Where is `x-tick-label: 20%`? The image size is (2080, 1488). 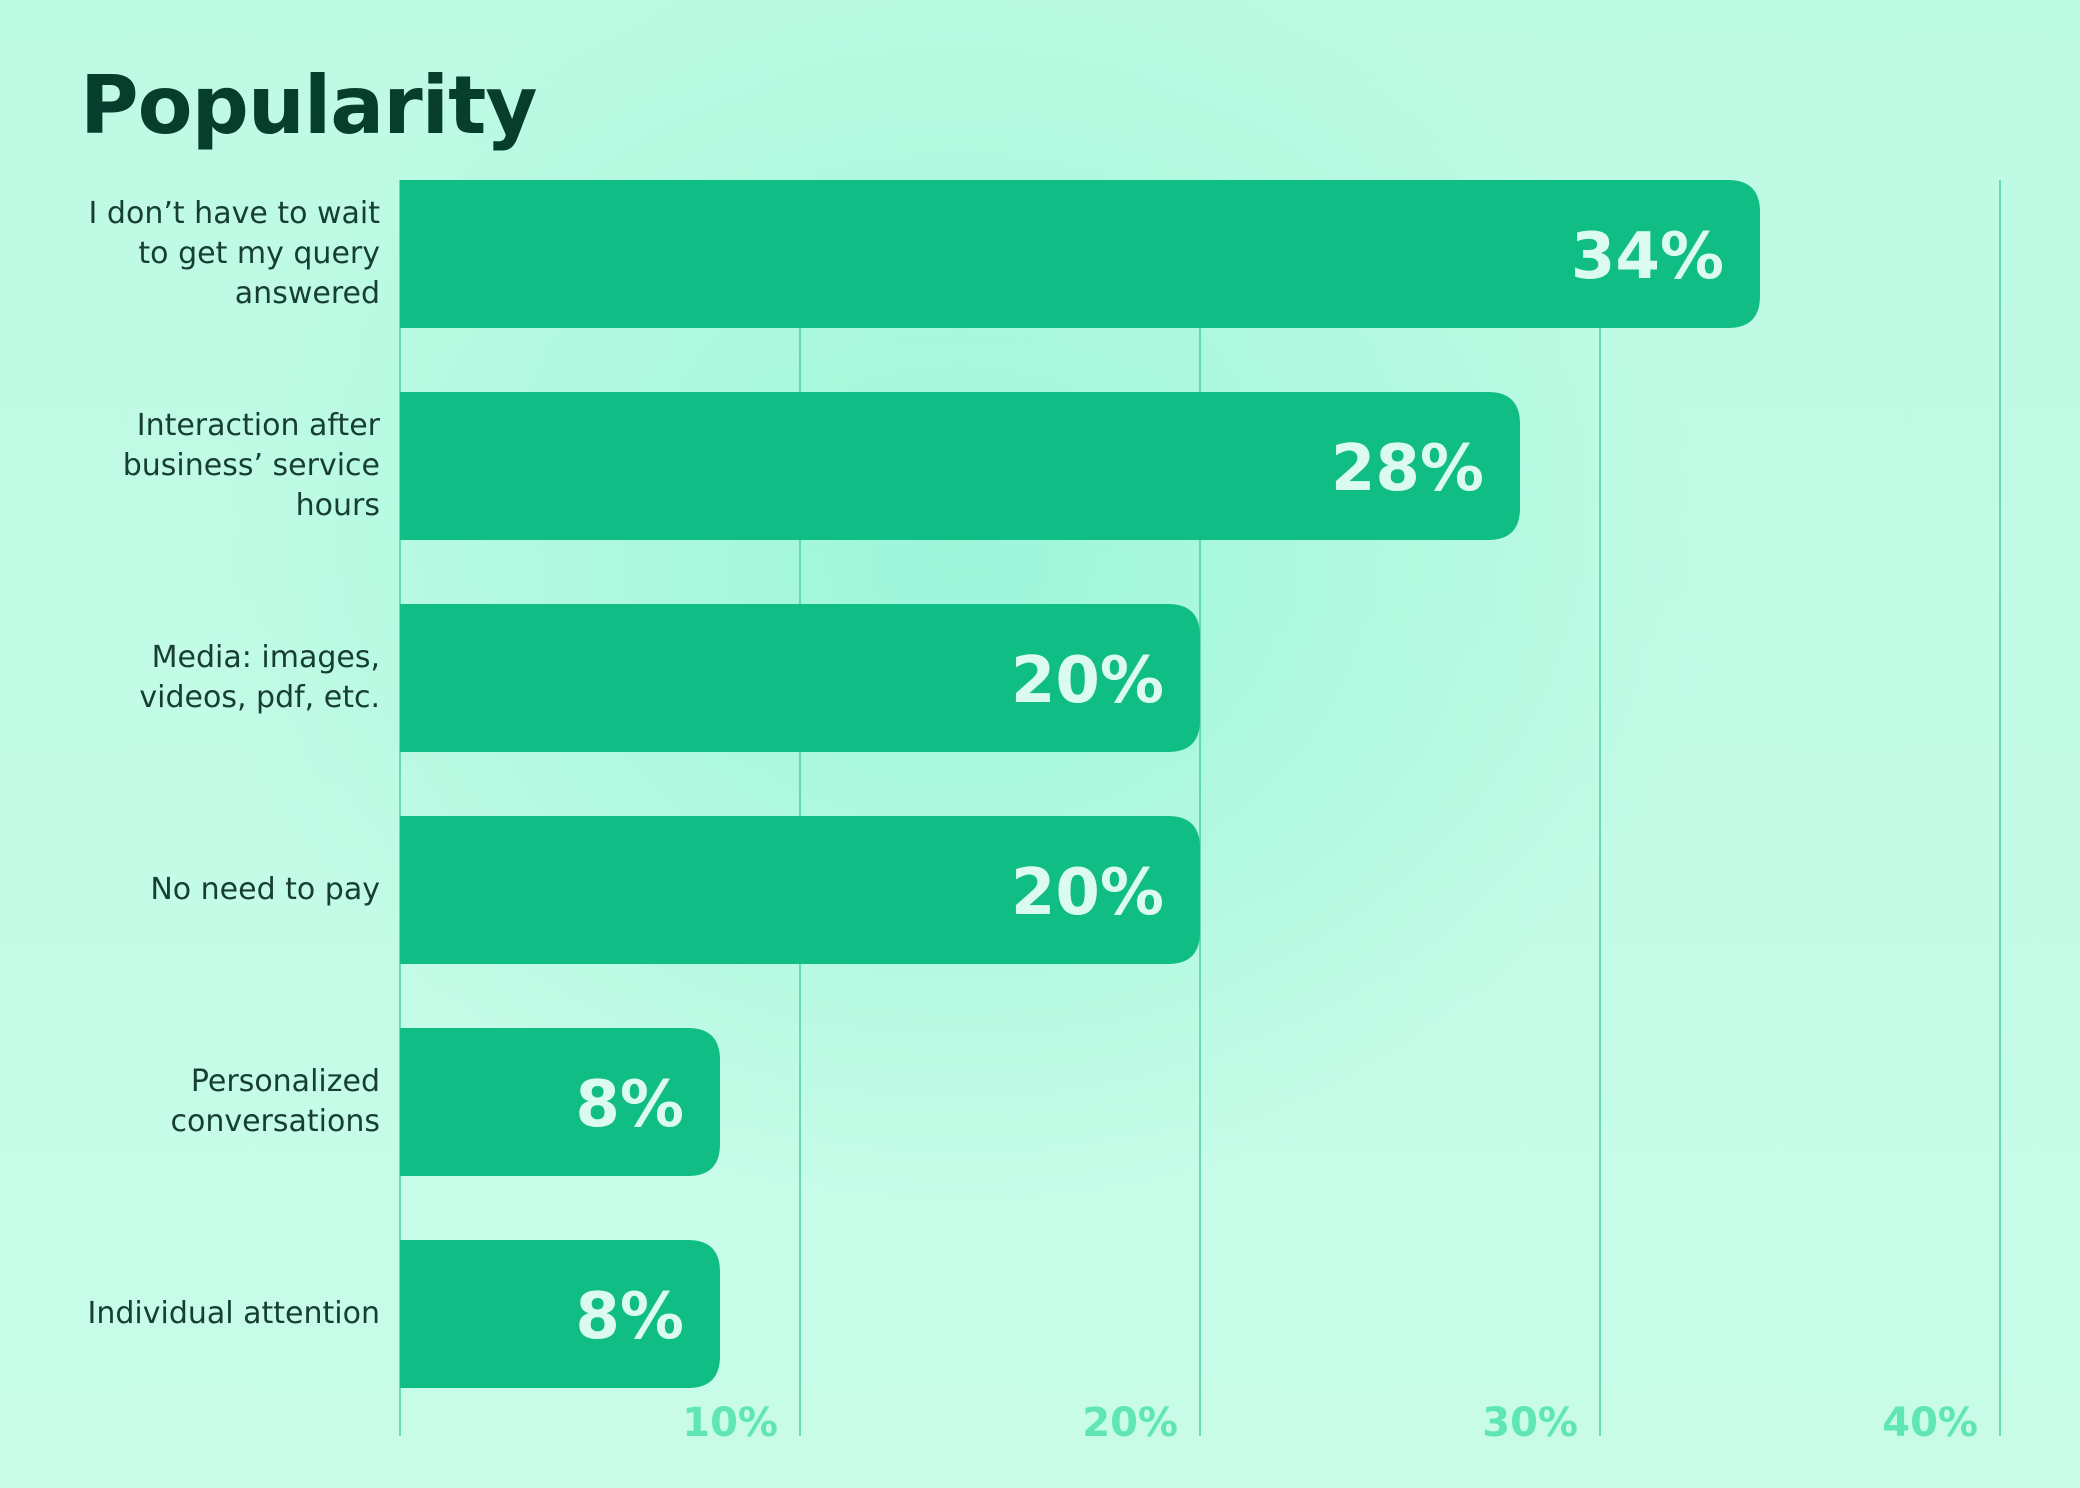 x-tick-label: 20% is located at coordinates (1130, 1423).